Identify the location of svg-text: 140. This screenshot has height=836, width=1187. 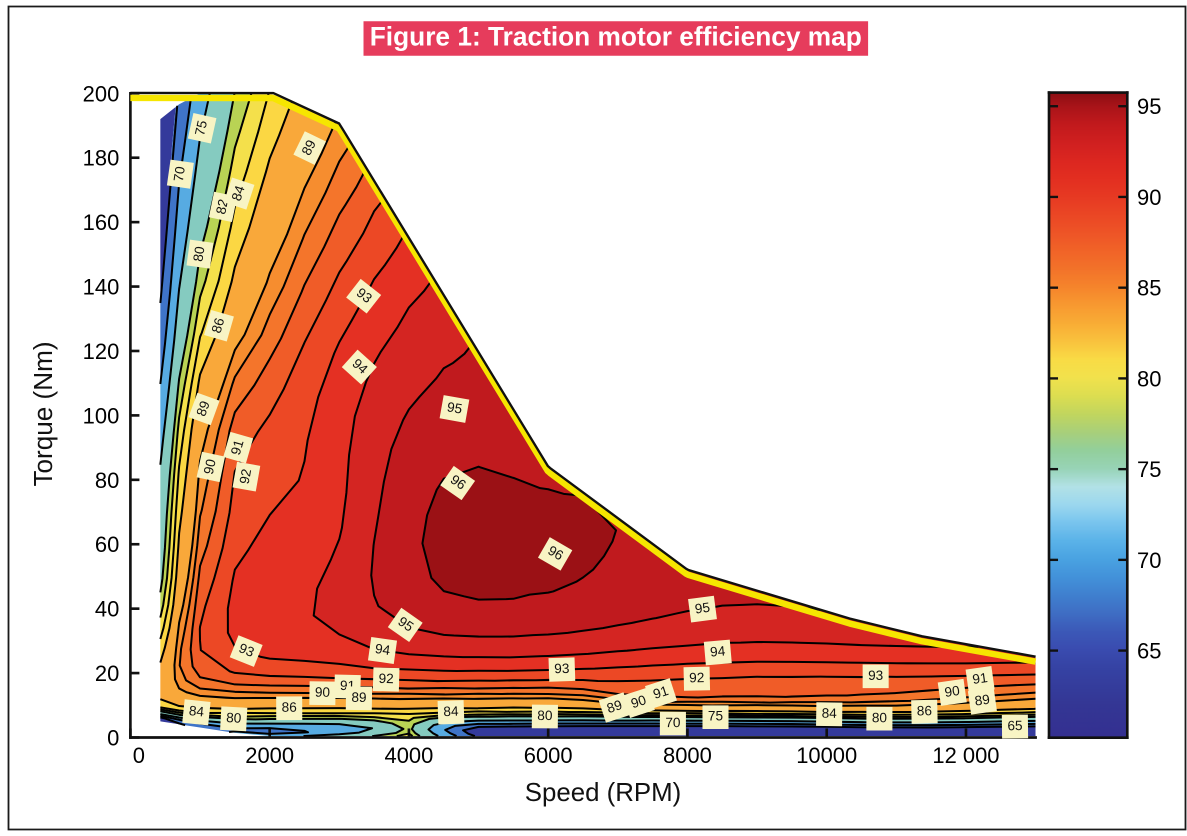
(101, 287).